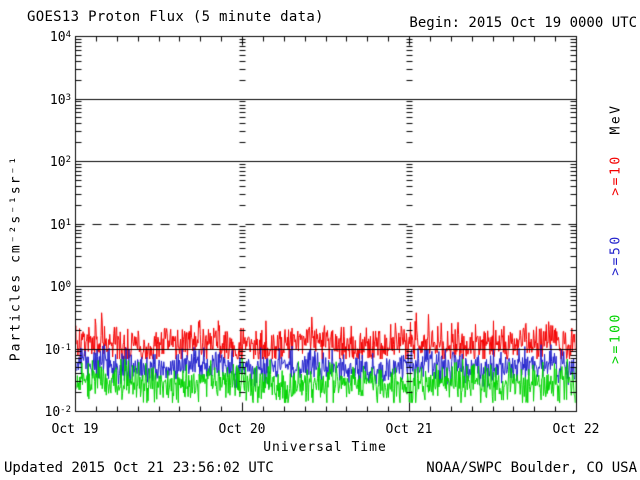 This screenshot has height=480, width=640. What do you see at coordinates (616, 175) in the screenshot?
I see `legend-label-10: >=10` at bounding box center [616, 175].